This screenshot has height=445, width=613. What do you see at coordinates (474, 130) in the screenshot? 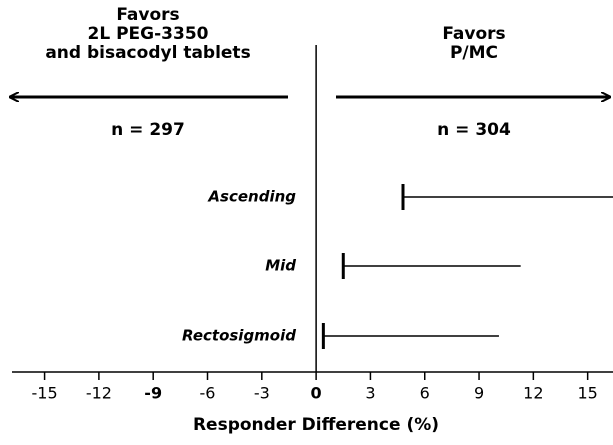
I see `right-n: n = 304` at bounding box center [474, 130].